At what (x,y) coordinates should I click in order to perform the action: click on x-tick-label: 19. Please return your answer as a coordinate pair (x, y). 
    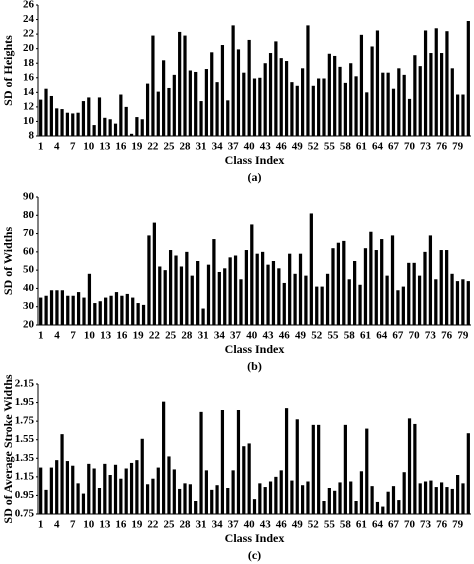
    Looking at the image, I should click on (139, 336).